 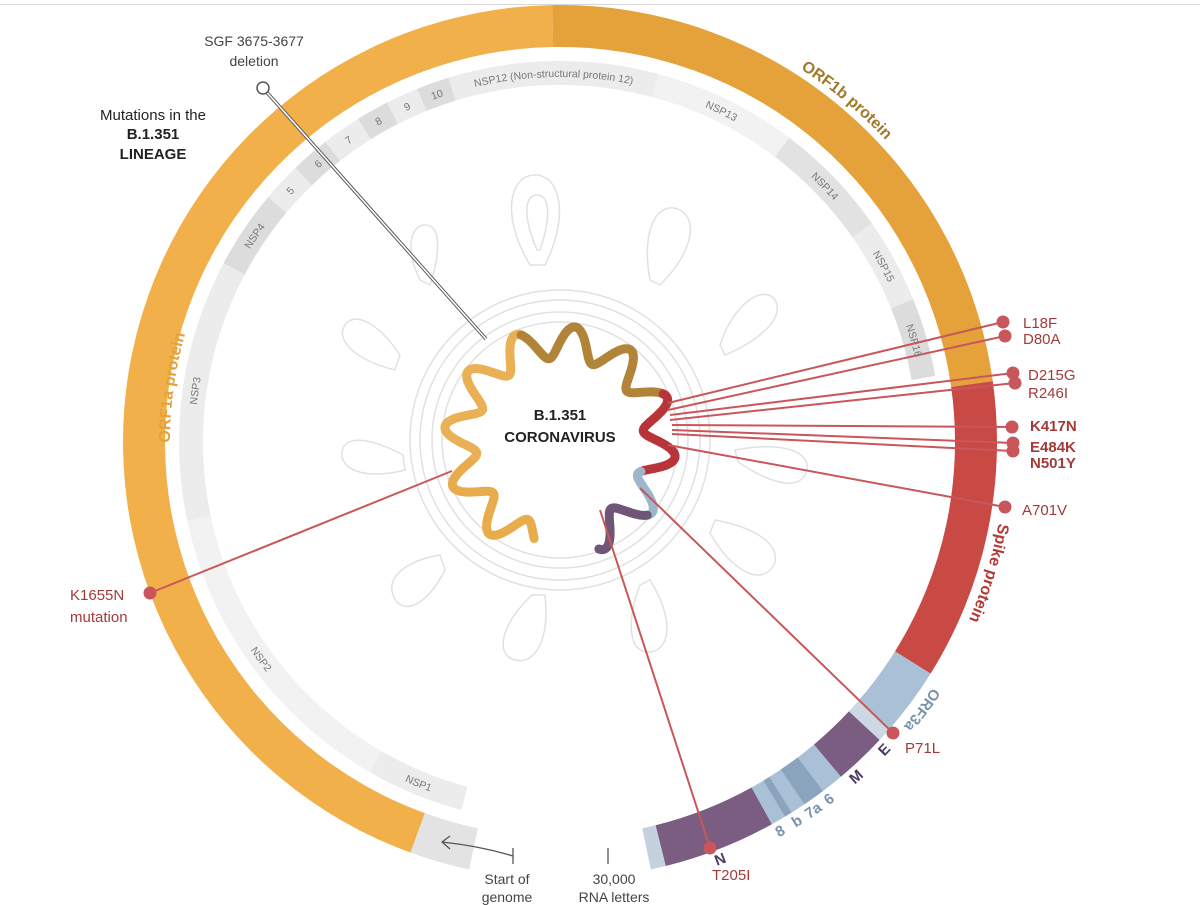 I want to click on top-divider, so click(x=600, y=4).